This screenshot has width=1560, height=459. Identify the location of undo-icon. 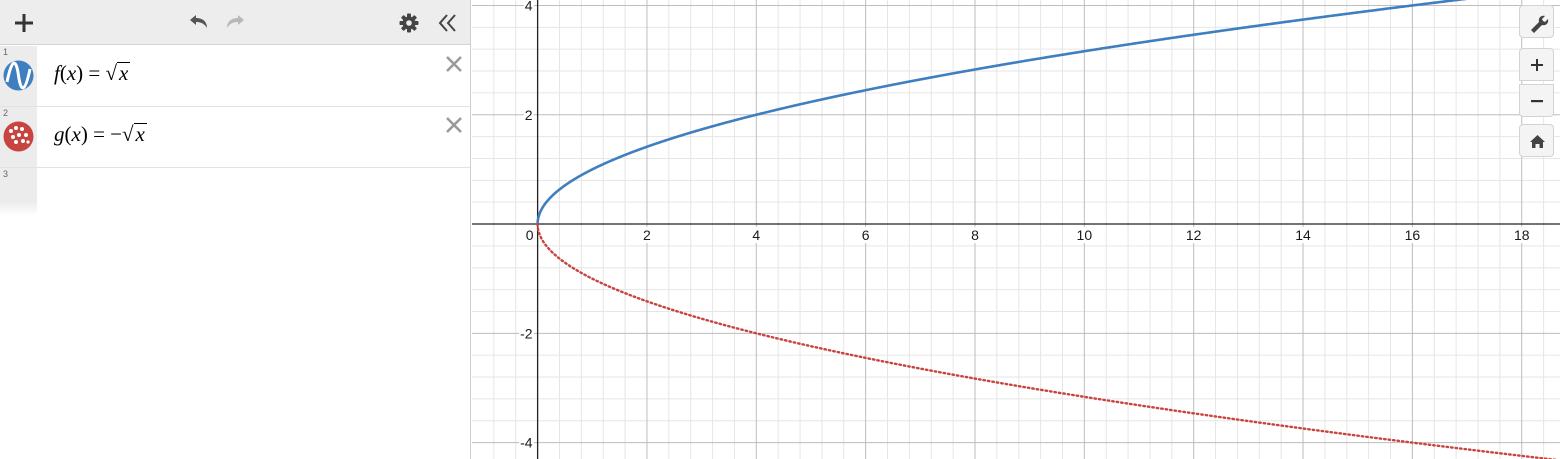
(198, 21).